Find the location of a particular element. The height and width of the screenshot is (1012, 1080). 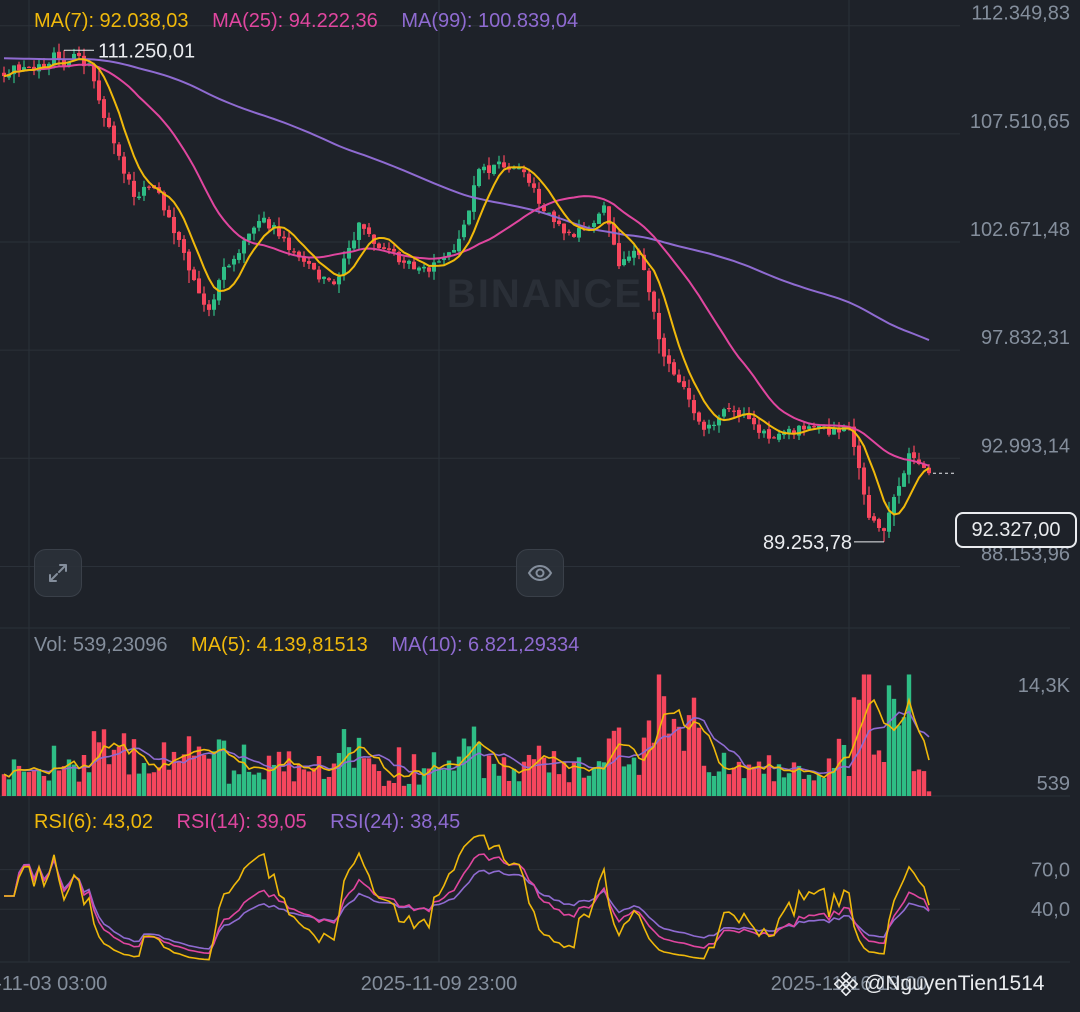

vol-legend: Vol: 539,23096 is located at coordinates (101, 645).